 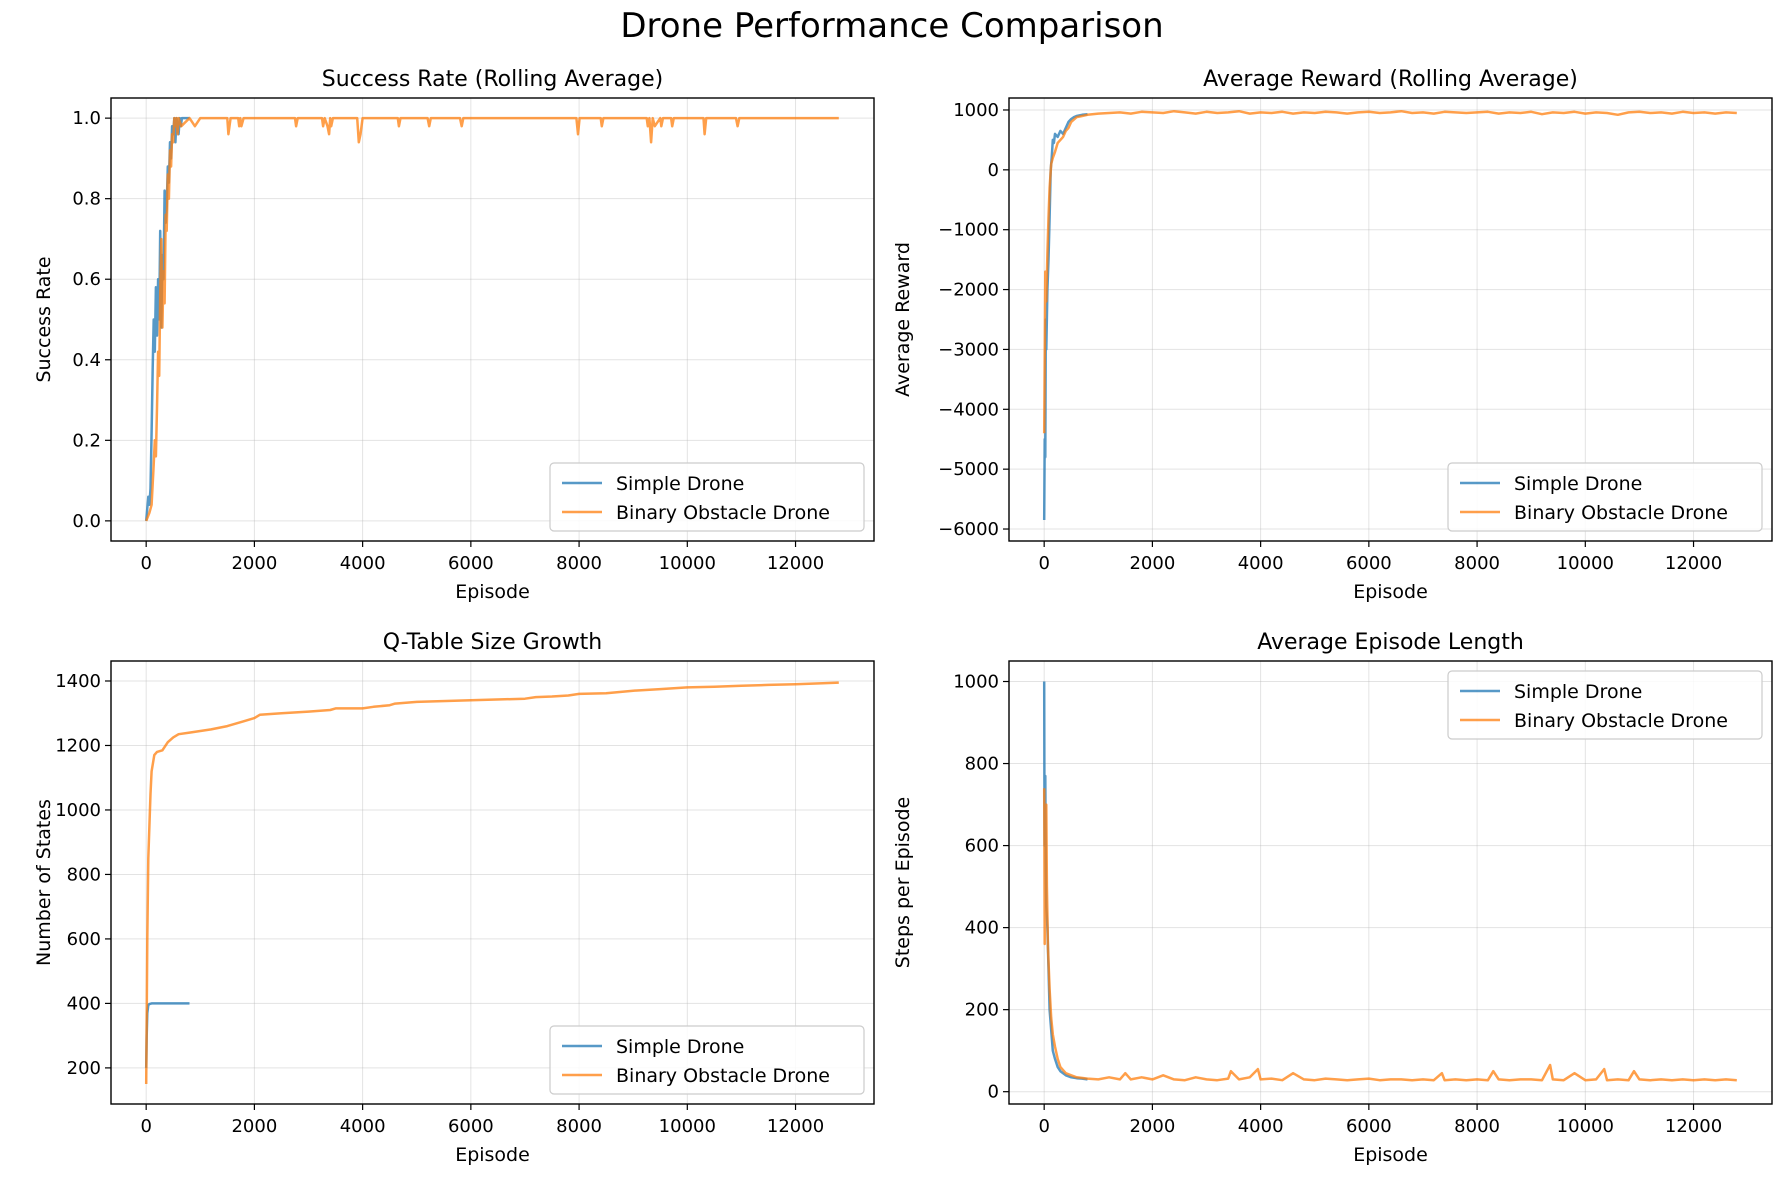 What do you see at coordinates (493, 642) in the screenshot?
I see `chart-title: Q-Table Size Growth` at bounding box center [493, 642].